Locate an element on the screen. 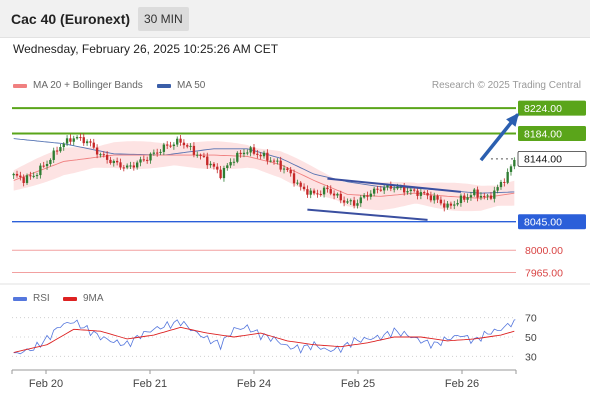 The image size is (590, 400). level-label-8144-00: 8144.00 is located at coordinates (543, 160).